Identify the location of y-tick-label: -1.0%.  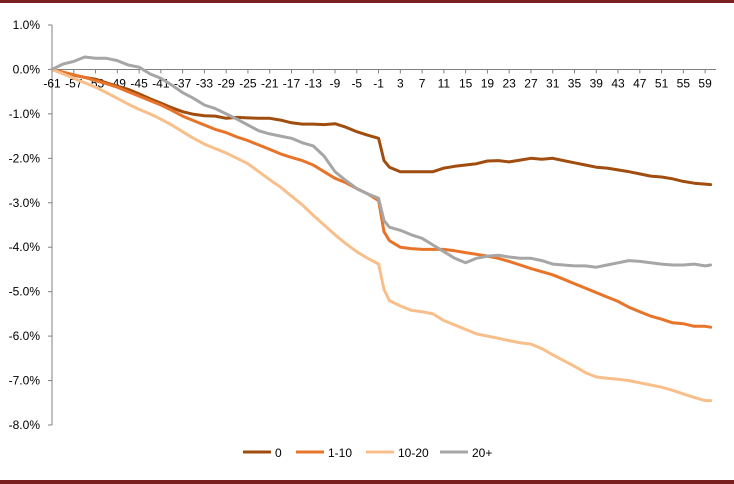
(25, 114).